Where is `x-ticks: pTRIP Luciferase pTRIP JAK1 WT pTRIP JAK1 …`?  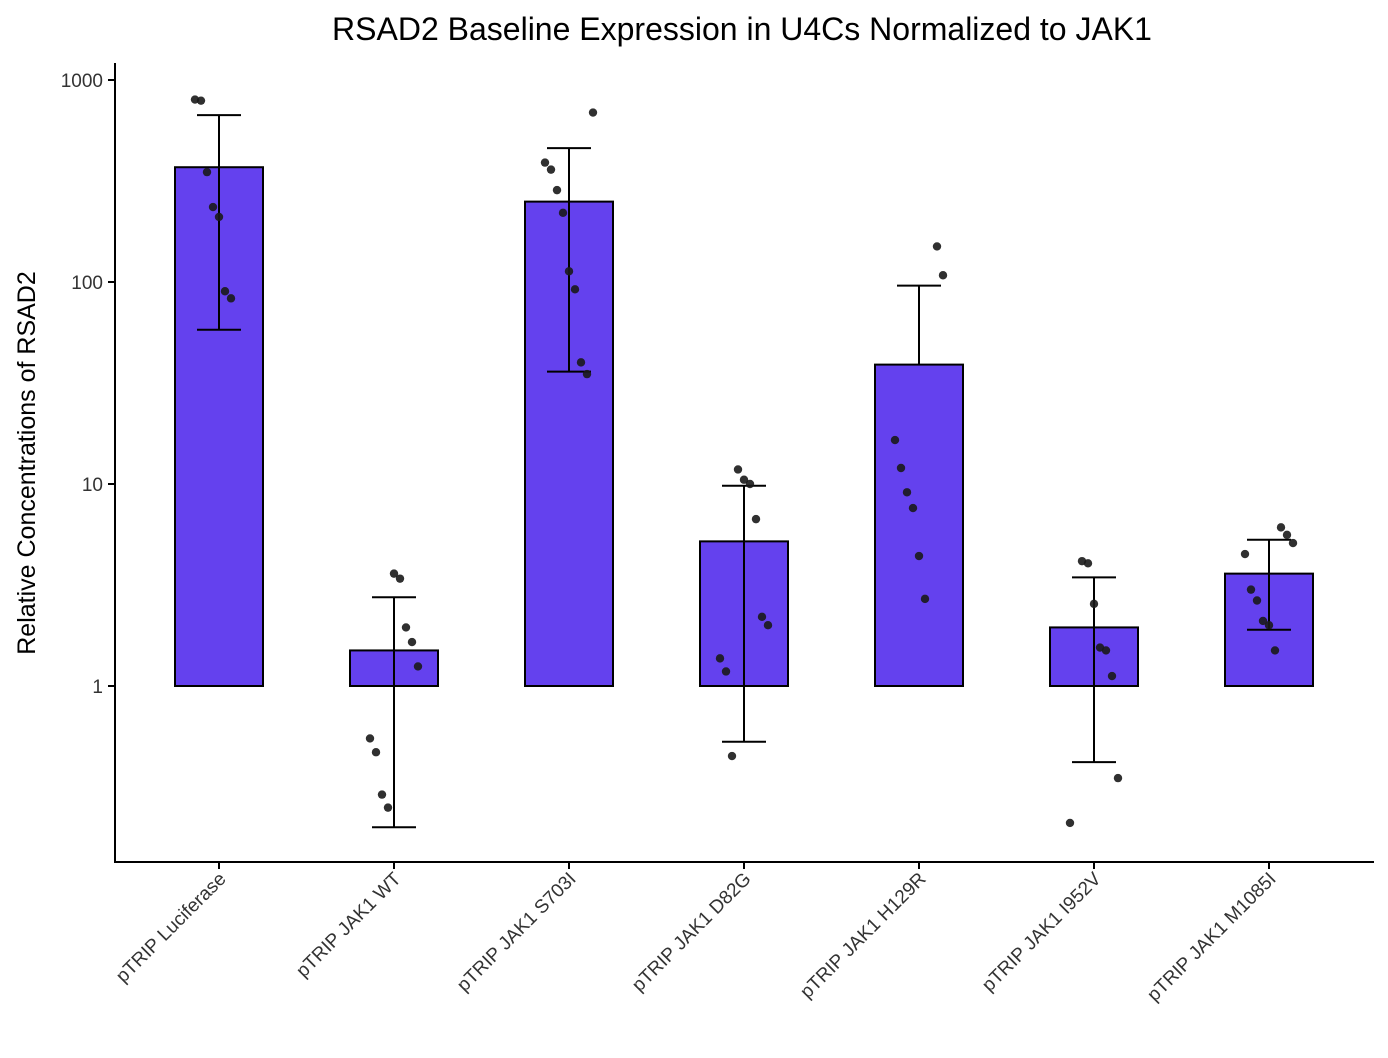 x-ticks: pTRIP Luciferase pTRIP JAK1 WT pTRIP JAK1 … is located at coordinates (696, 934).